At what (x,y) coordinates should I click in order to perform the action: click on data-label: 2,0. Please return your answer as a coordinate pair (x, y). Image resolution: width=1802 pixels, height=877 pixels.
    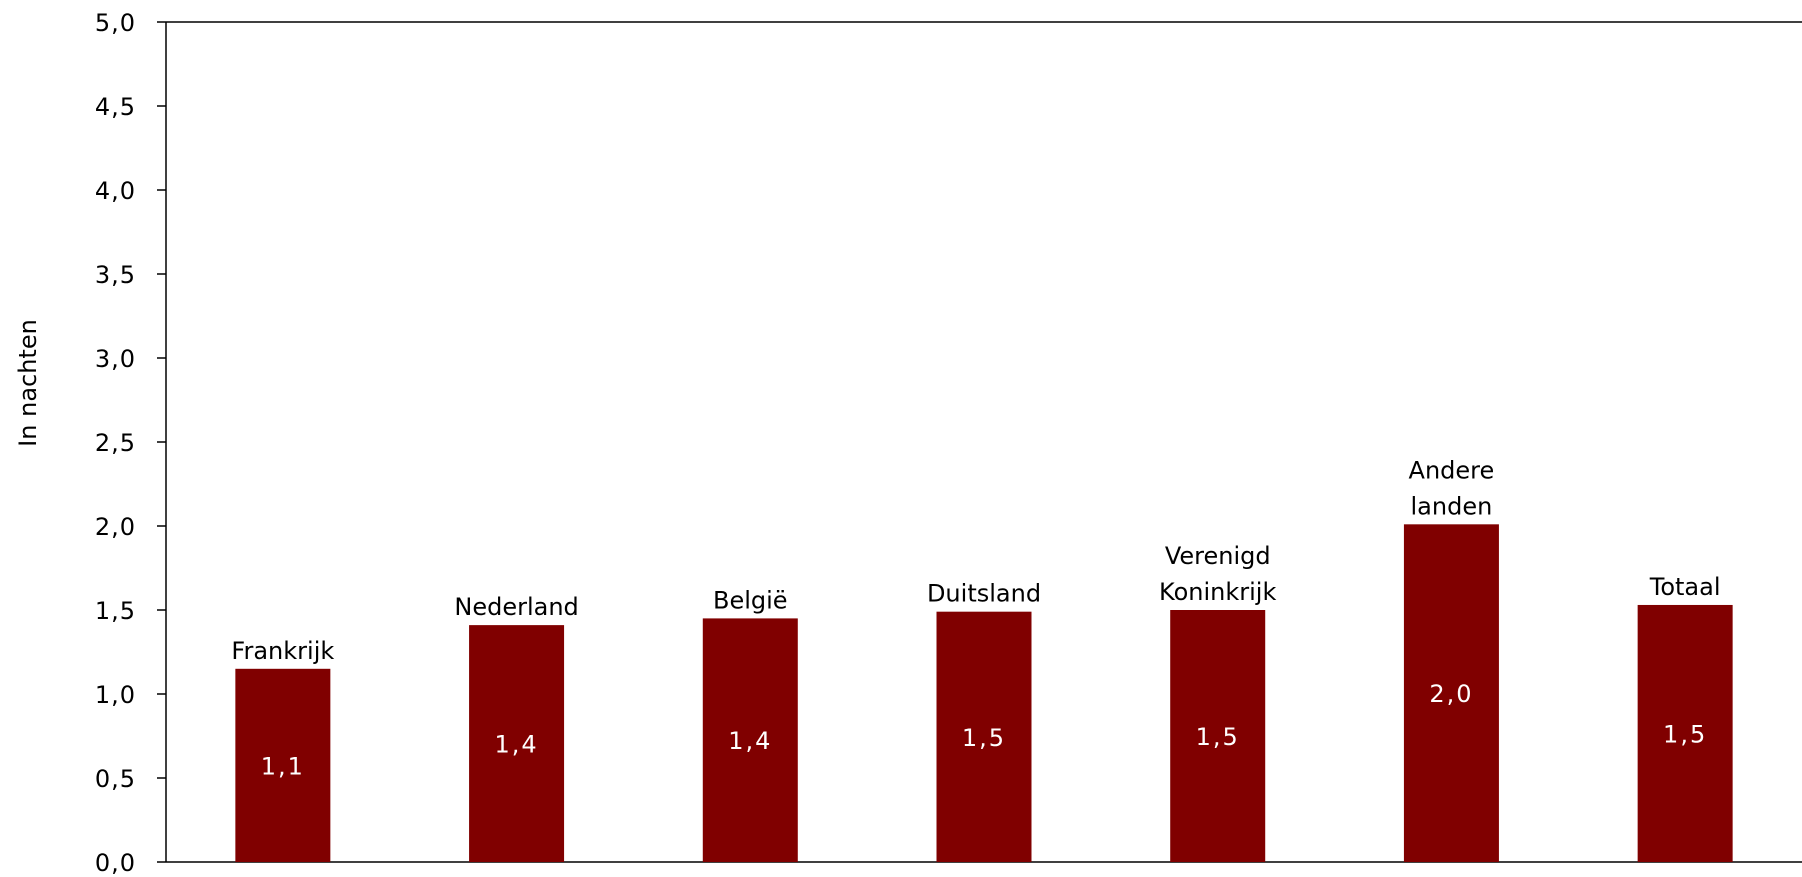
    Looking at the image, I should click on (1451, 694).